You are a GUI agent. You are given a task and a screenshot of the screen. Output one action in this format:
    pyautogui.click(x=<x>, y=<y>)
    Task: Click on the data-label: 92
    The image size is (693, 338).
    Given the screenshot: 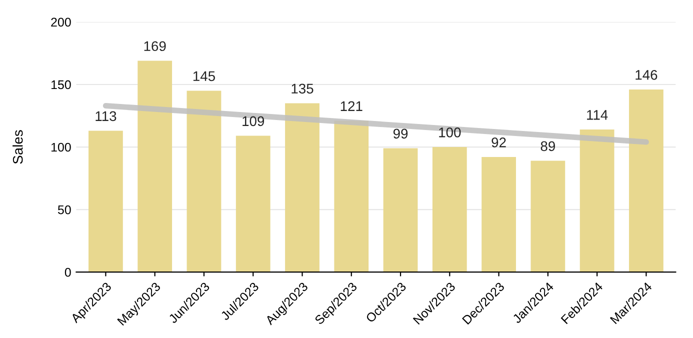 What is the action you would take?
    pyautogui.click(x=499, y=143)
    